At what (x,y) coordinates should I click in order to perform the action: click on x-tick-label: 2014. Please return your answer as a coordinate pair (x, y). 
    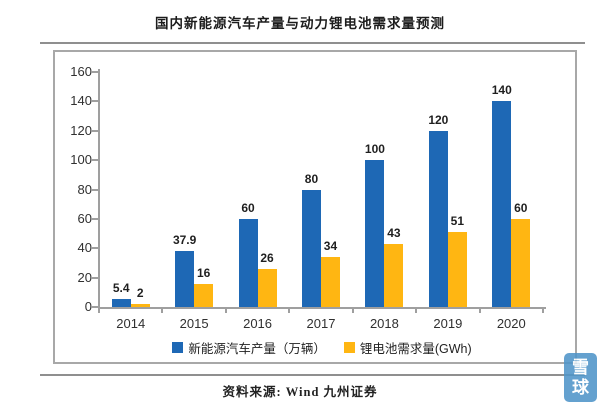
    Looking at the image, I should click on (131, 323).